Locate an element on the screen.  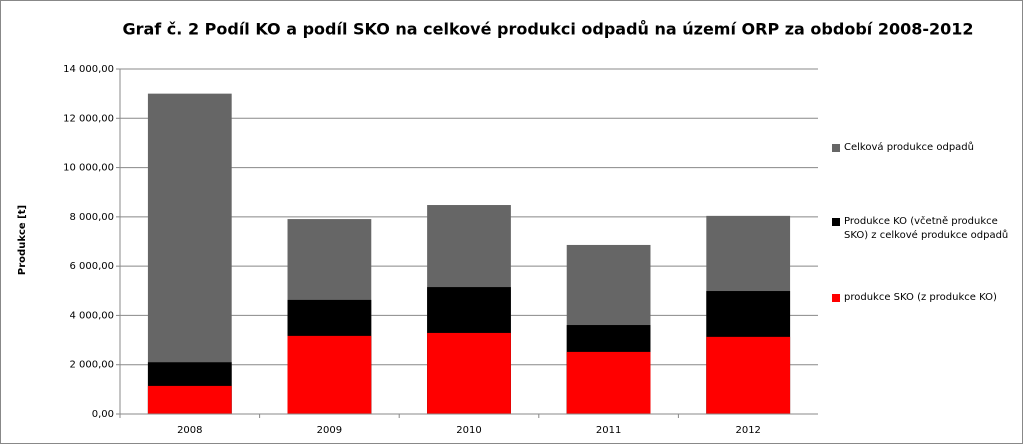
y-tick-label: 10 000,00 is located at coordinates (88, 168).